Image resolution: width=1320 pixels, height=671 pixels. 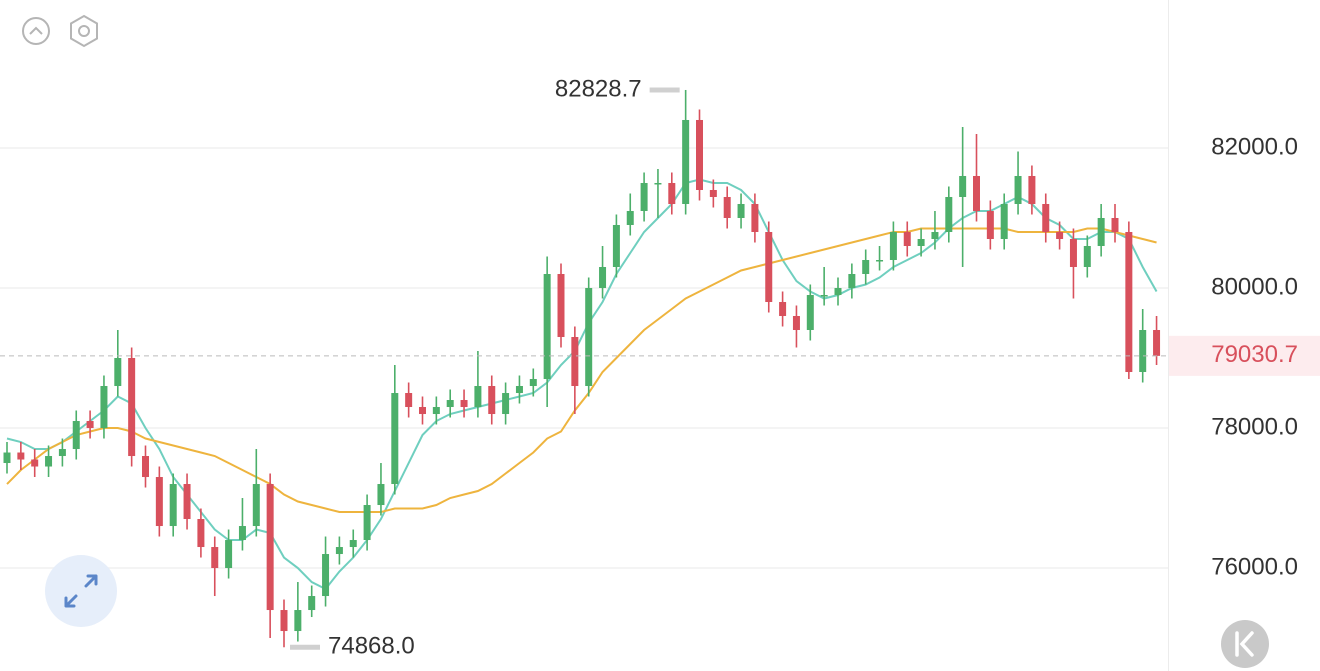 I want to click on last-price-bg, so click(x=1244, y=355).